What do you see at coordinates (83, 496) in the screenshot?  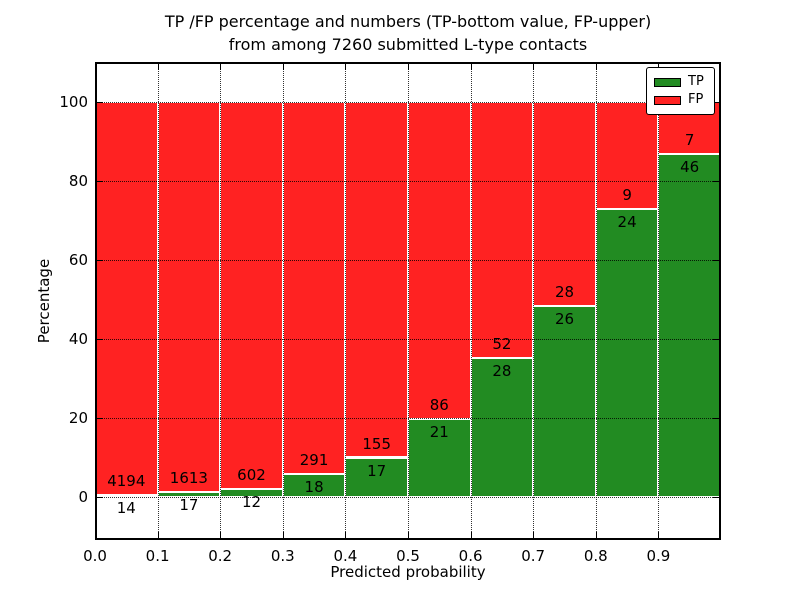 I see `y-tick-label: 0` at bounding box center [83, 496].